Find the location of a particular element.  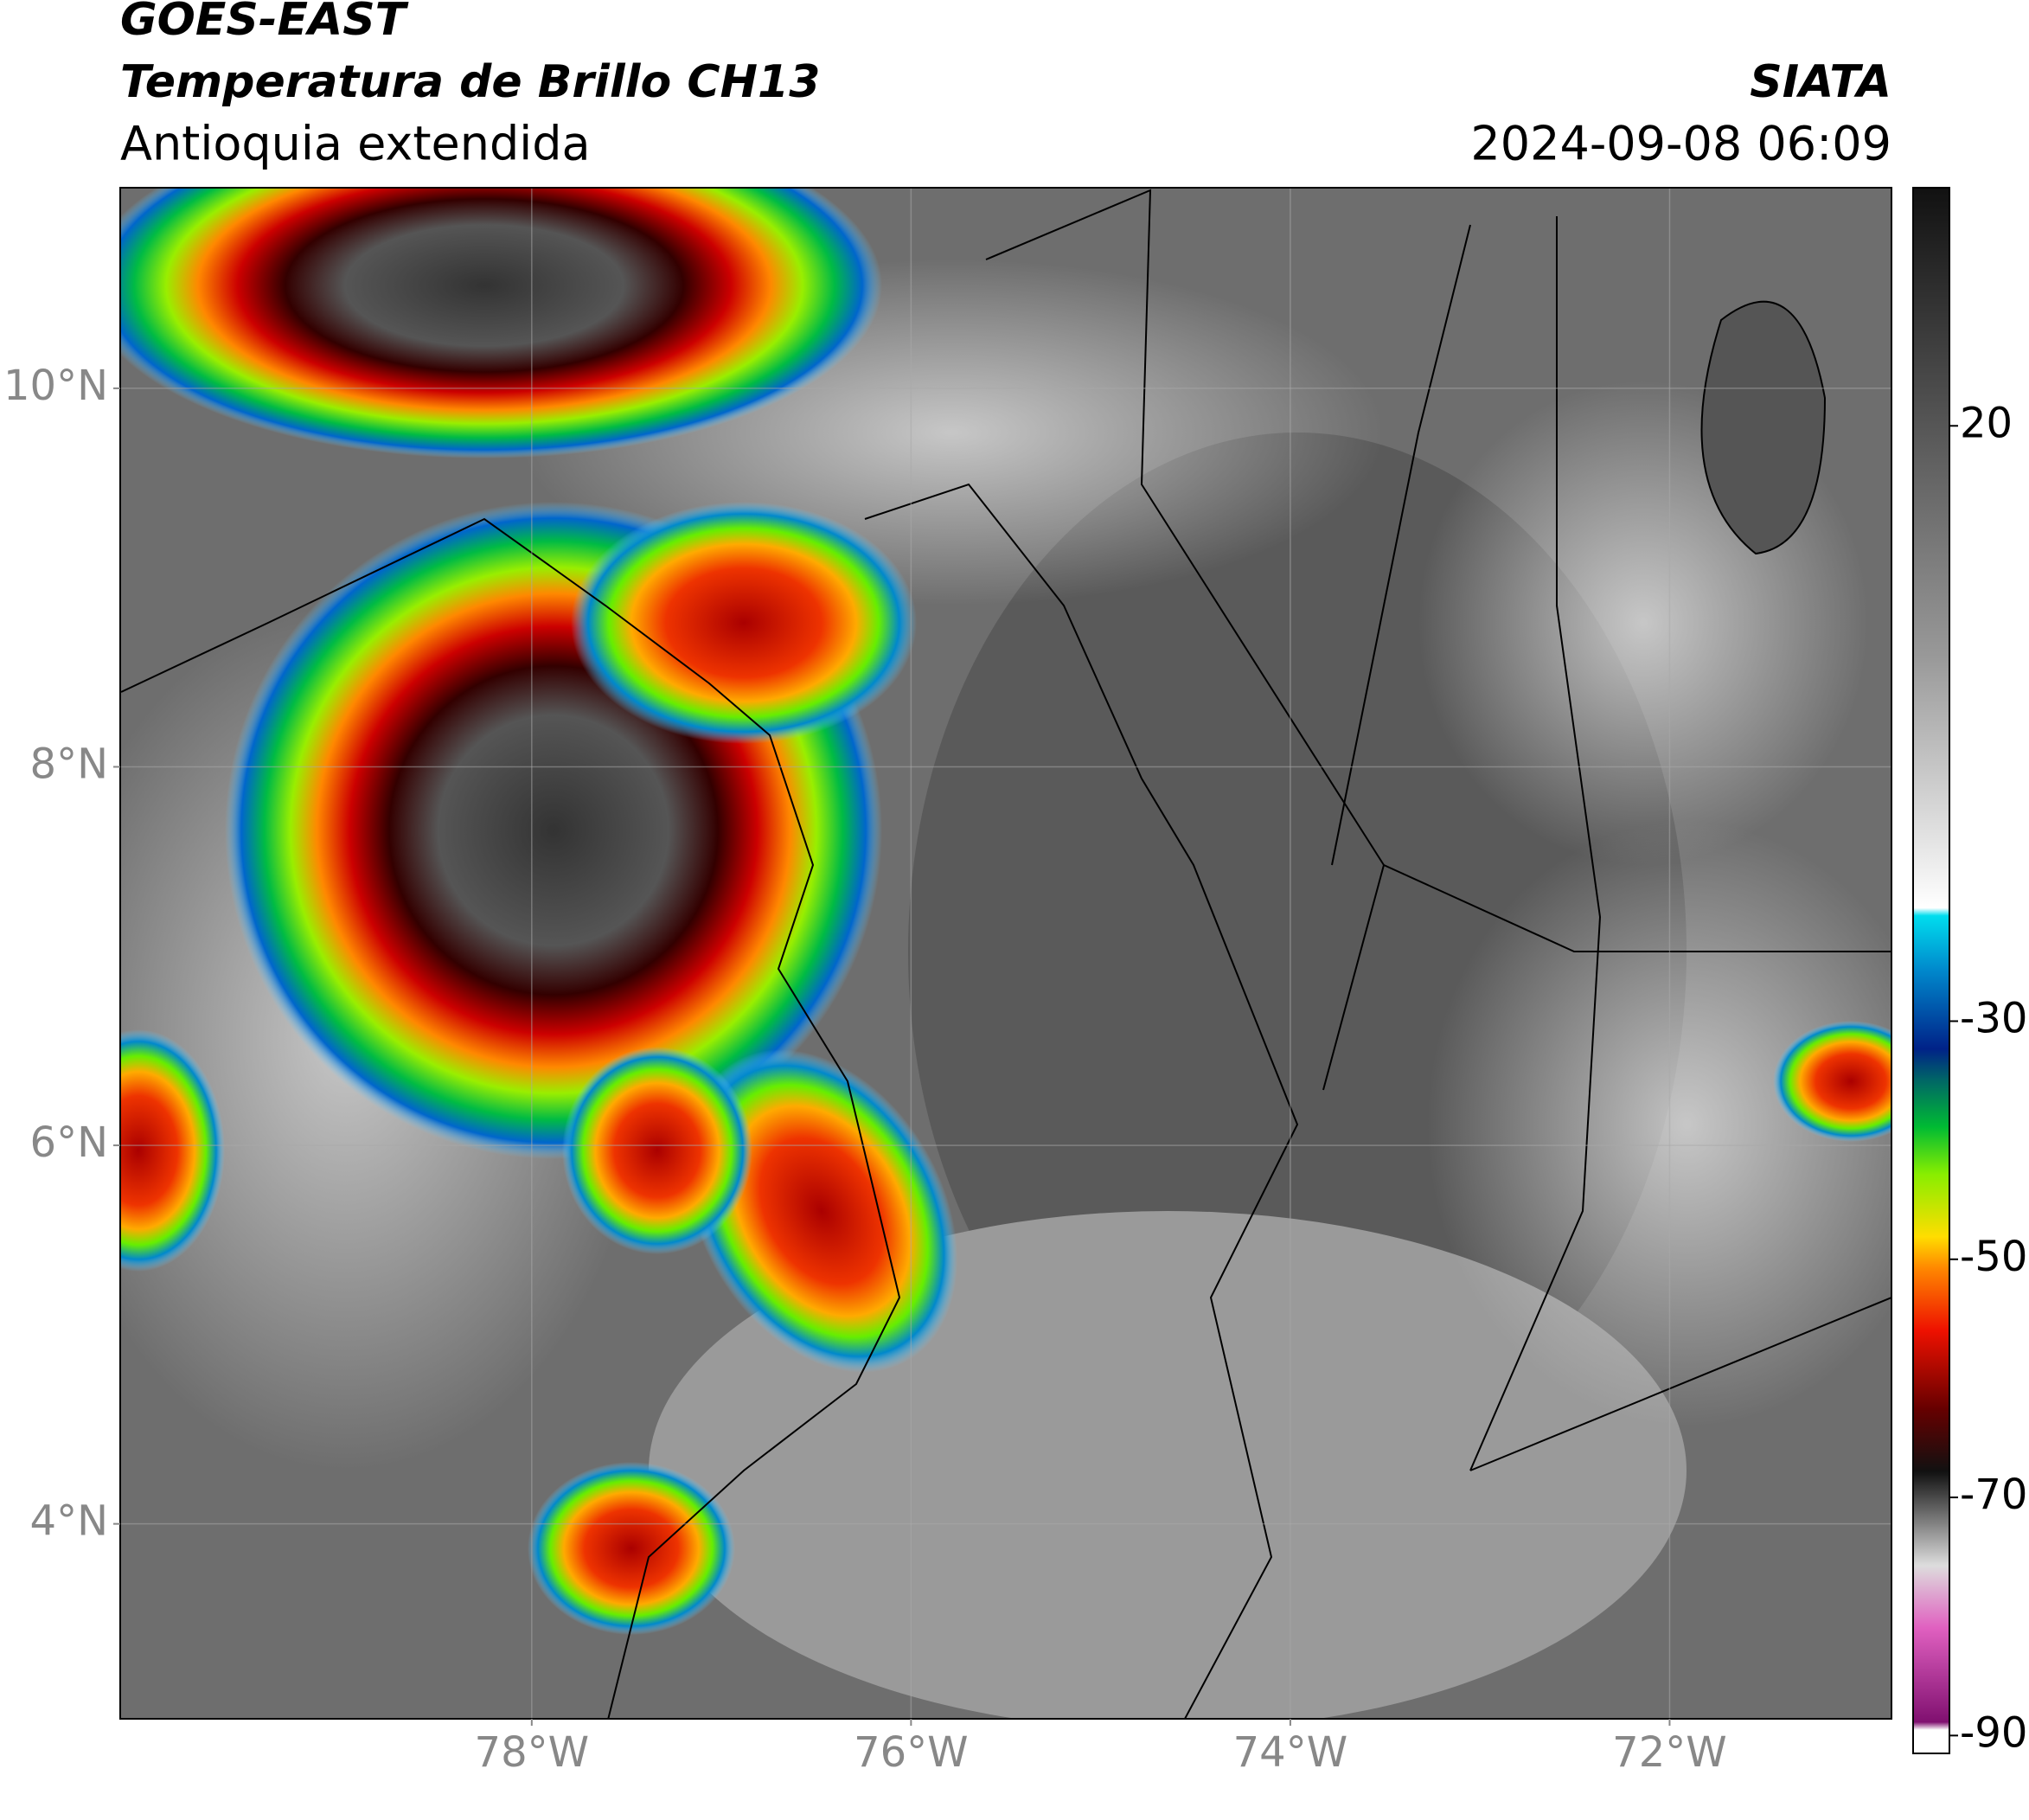

colorbar-label: -30 is located at coordinates (1993, 1018).